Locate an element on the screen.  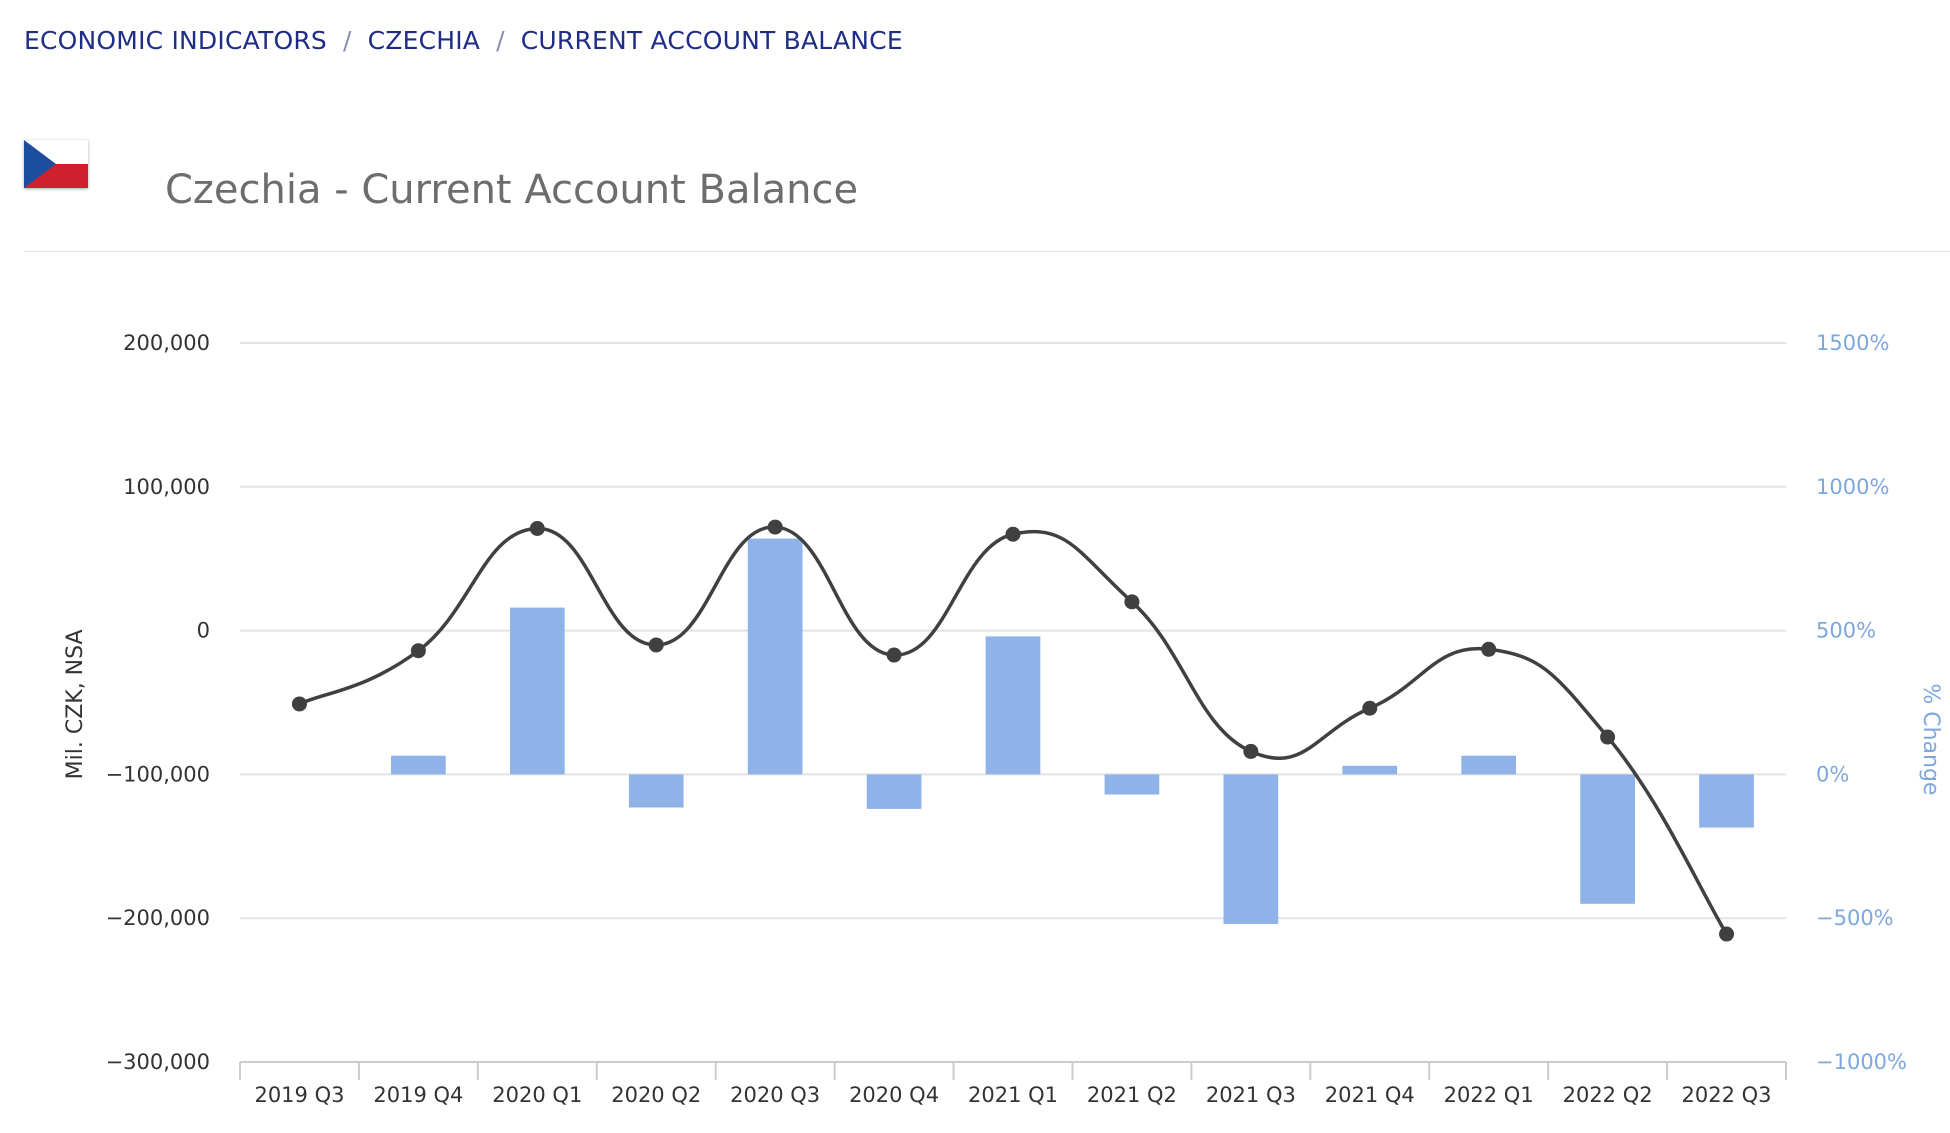
x-tick-label: 2022 Q2 is located at coordinates (1608, 1095).